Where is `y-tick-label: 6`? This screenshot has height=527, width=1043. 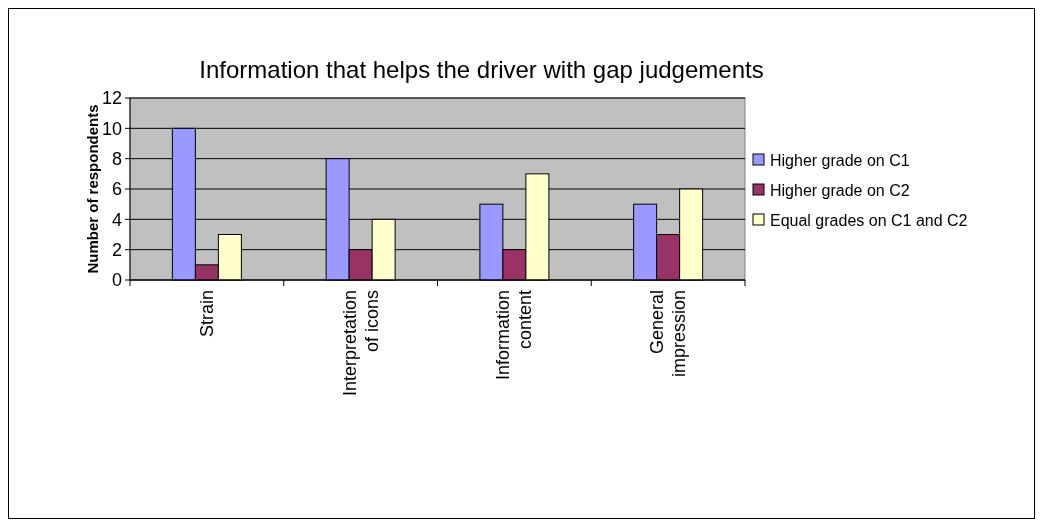 y-tick-label: 6 is located at coordinates (116, 189).